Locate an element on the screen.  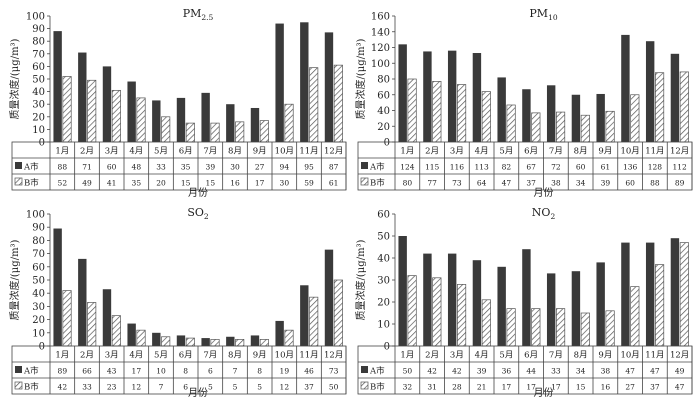
data-label-a: 73 is located at coordinates (334, 371).